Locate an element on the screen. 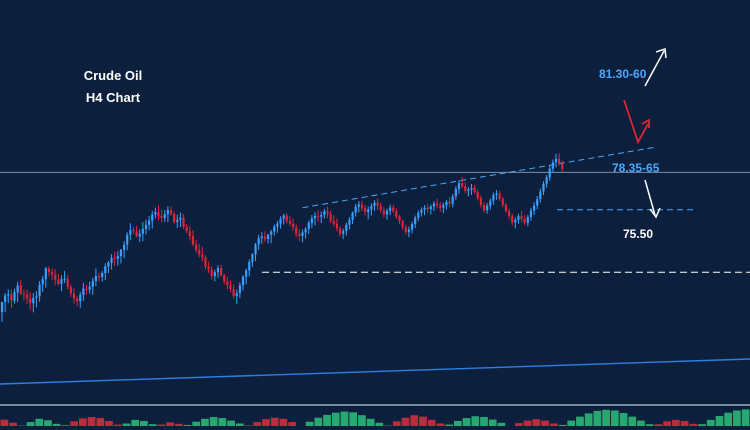 This screenshot has height=430, width=750. support-zone-label: 78.35-65 is located at coordinates (636, 168).